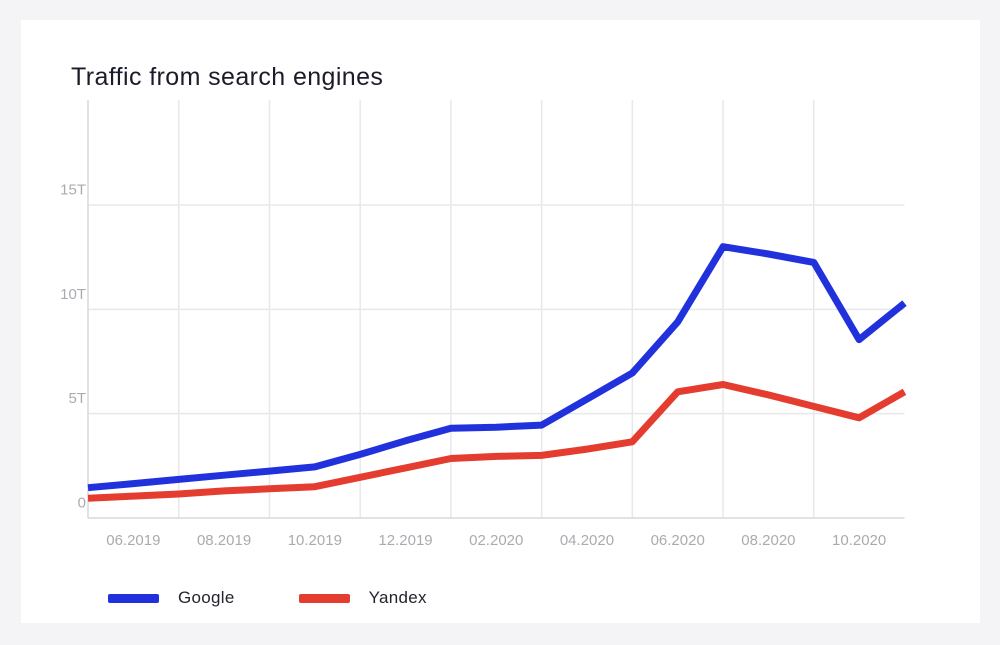  I want to click on google-line-swatch, so click(133, 598).